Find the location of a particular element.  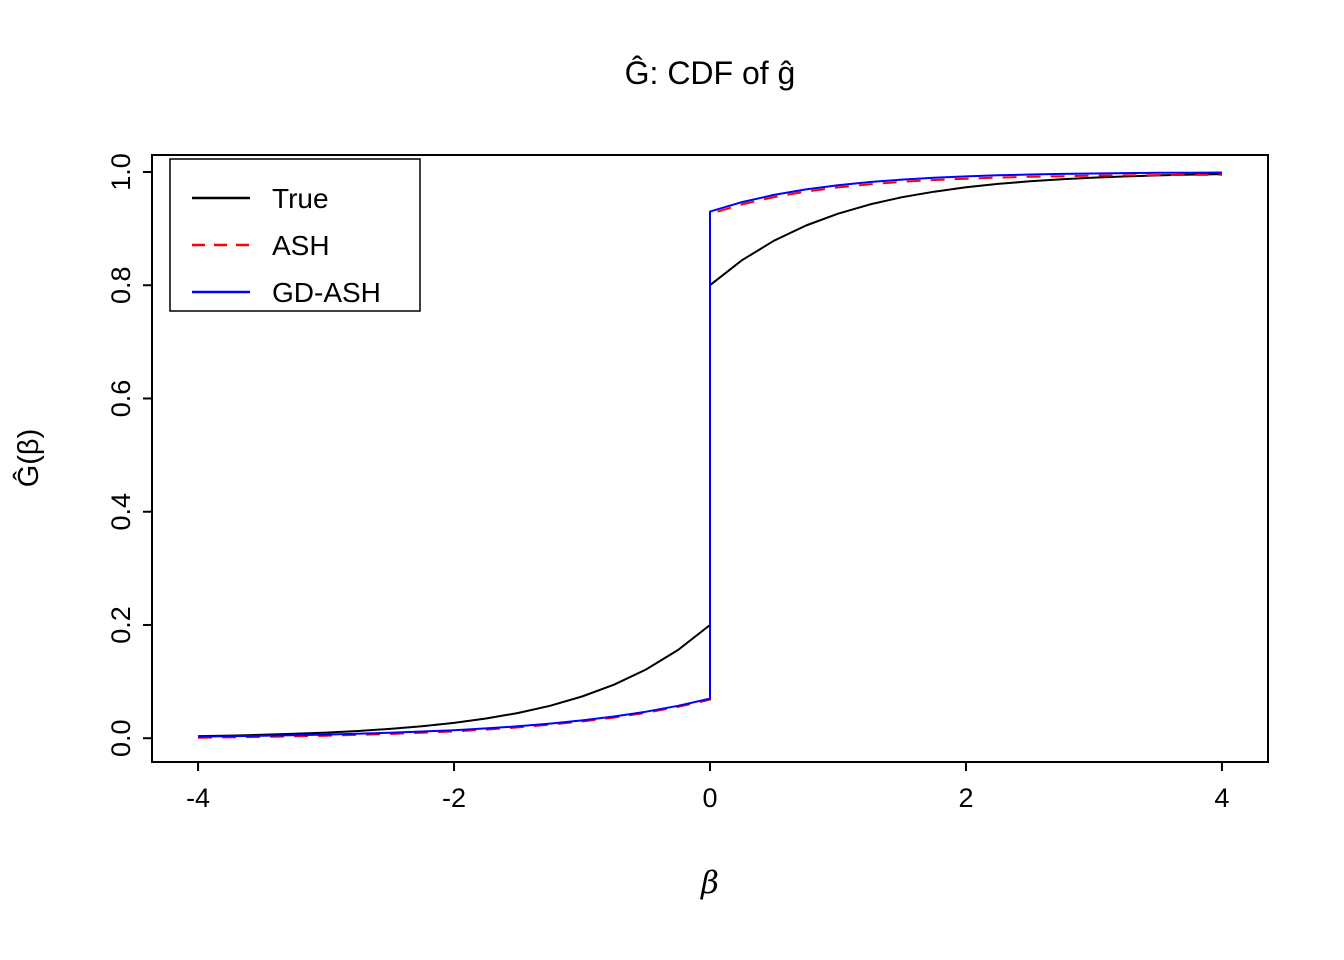

x-tick-label: 2 is located at coordinates (965, 798).